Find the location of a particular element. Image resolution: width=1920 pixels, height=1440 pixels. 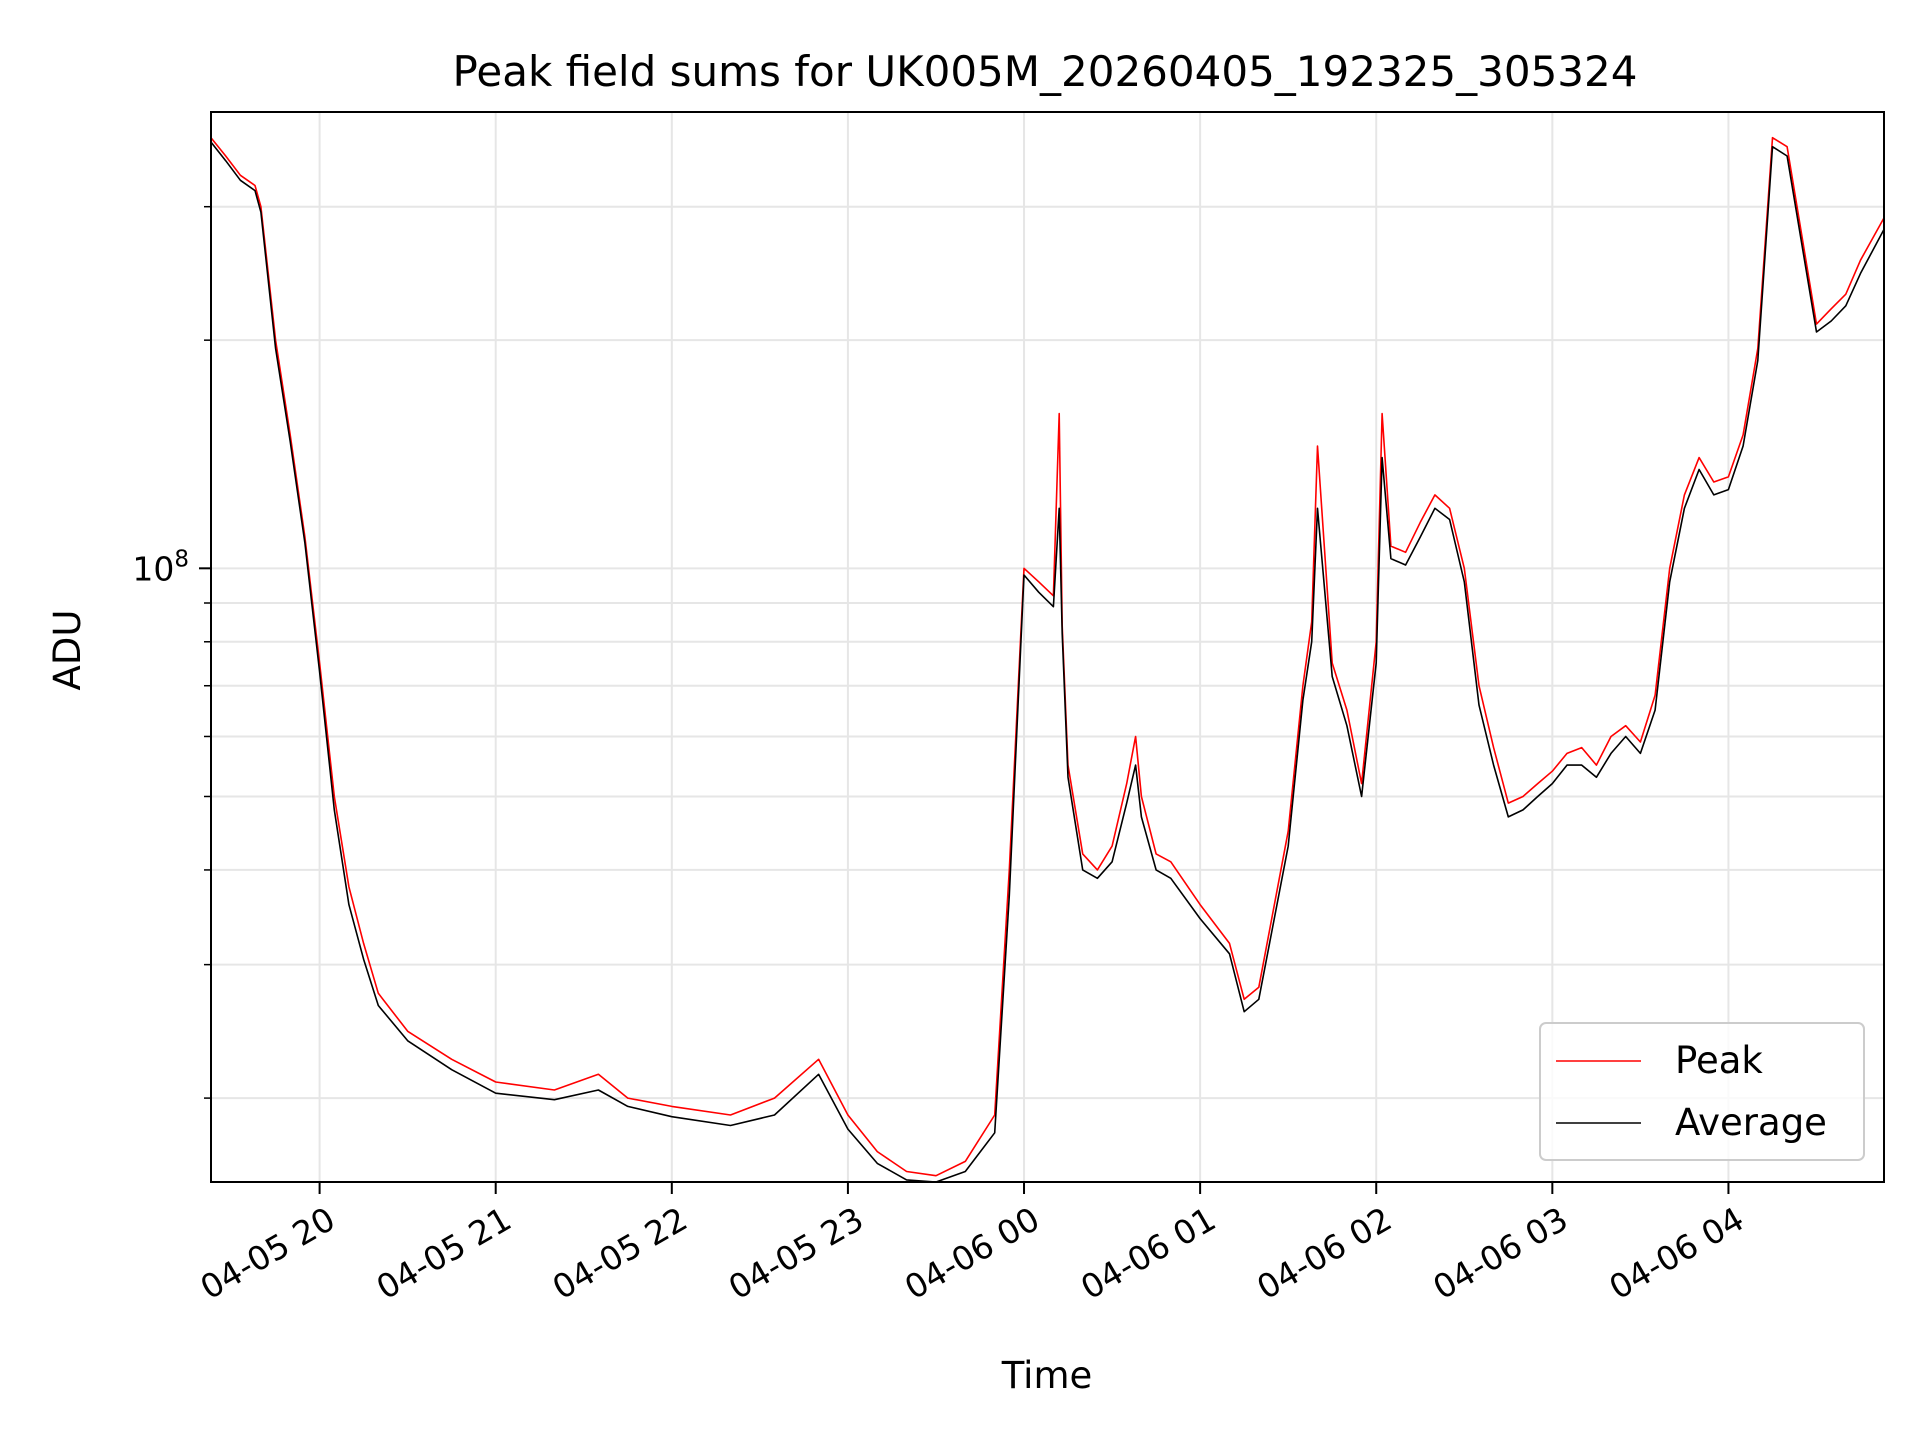

x-axis-label: Time is located at coordinates (1047, 1375).